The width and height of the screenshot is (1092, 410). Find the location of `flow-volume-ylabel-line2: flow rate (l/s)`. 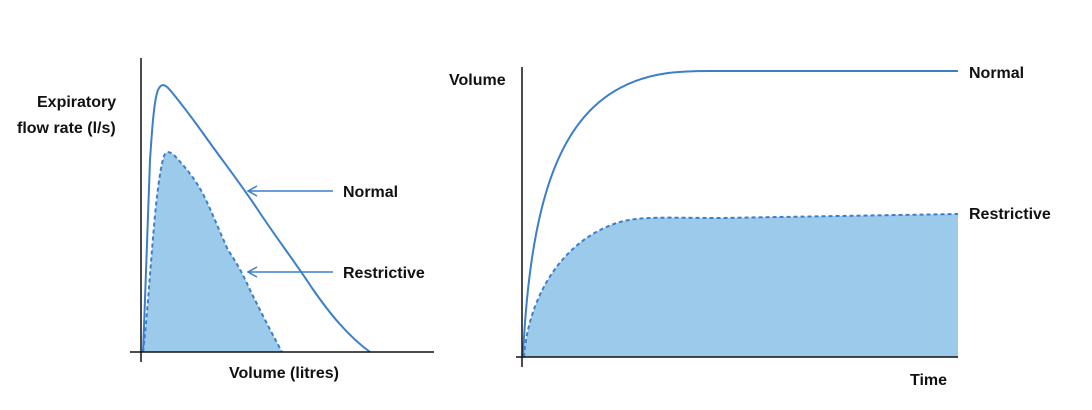

flow-volume-ylabel-line2: flow rate (l/s) is located at coordinates (66, 128).